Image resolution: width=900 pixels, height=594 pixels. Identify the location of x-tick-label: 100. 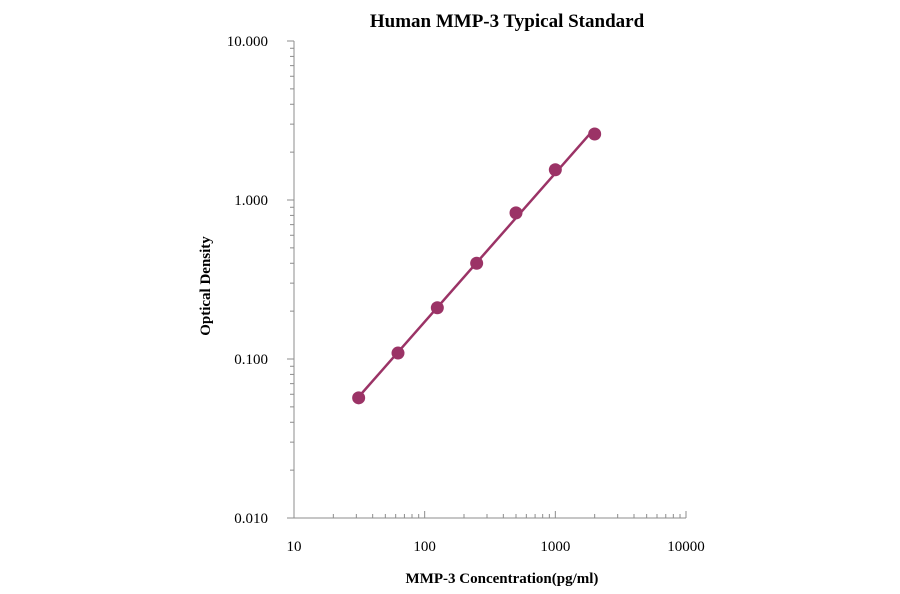
(424, 547).